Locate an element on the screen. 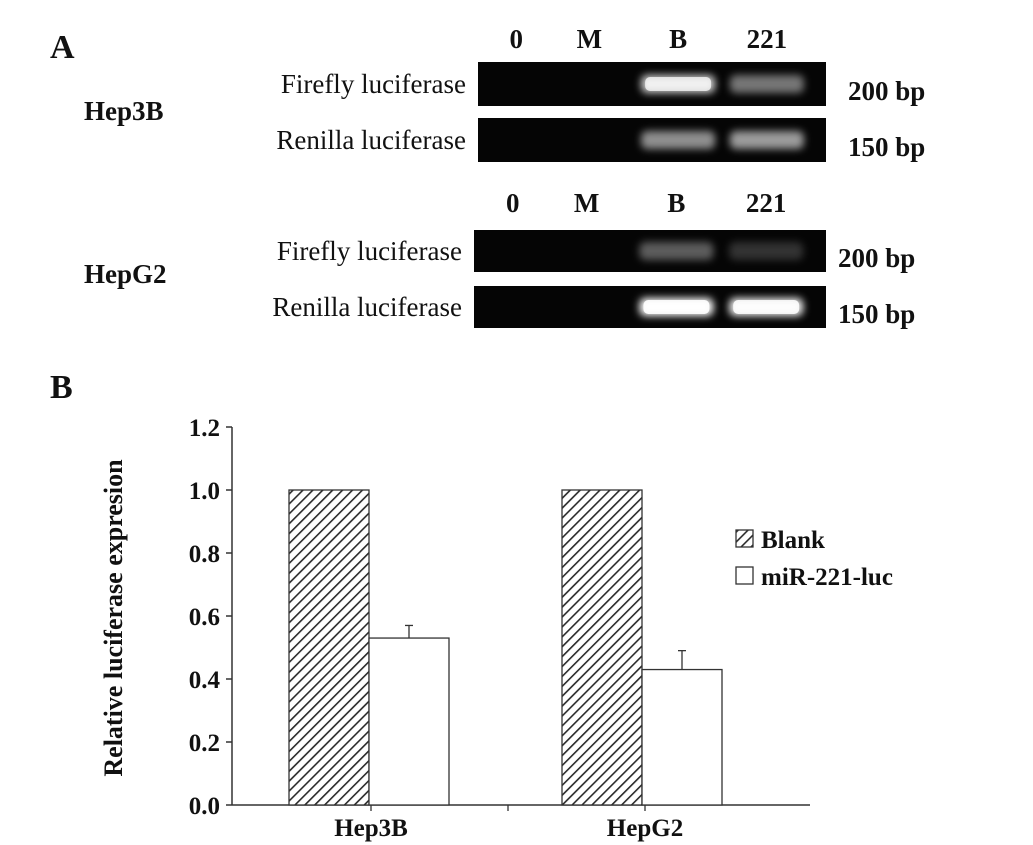  bar-blank-hepg2 is located at coordinates (602, 647).